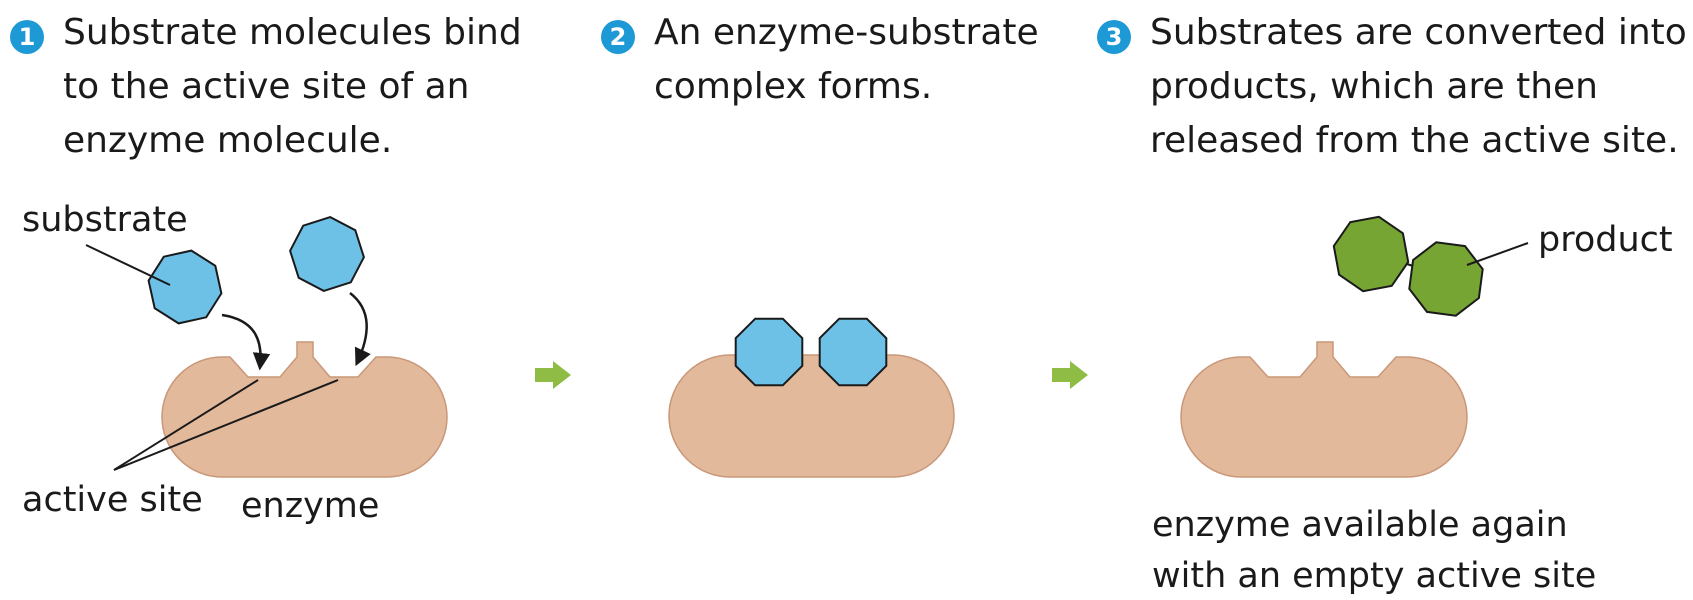 This screenshot has height=600, width=1693. Describe the element at coordinates (1418, 32) in the screenshot. I see `step-3-line-1: Substrates are converted into` at that location.